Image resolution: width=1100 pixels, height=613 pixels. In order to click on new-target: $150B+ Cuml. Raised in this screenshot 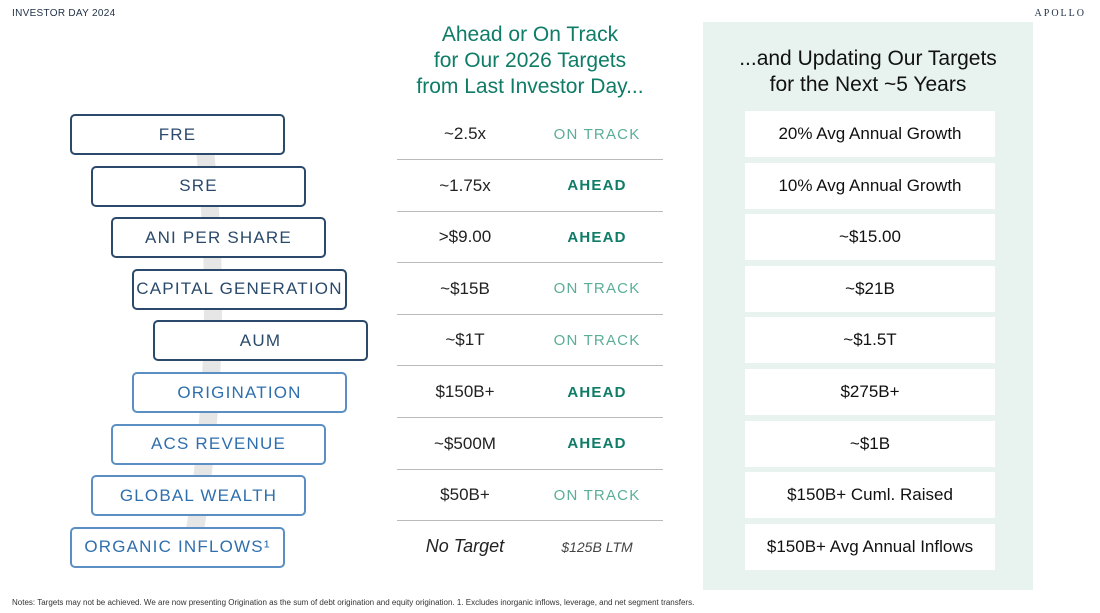, I will do `click(870, 495)`.